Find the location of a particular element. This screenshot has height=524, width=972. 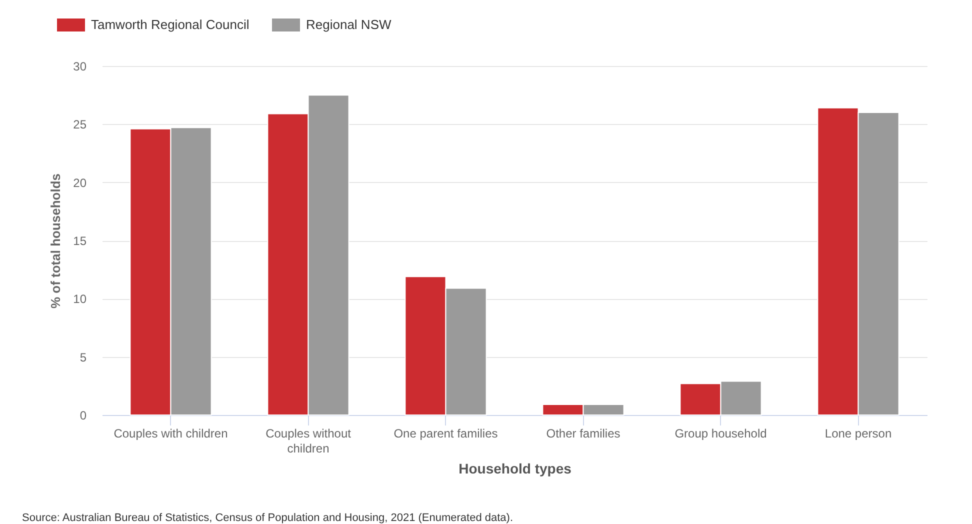

legend-label: Tamworth Regional Council is located at coordinates (170, 24).